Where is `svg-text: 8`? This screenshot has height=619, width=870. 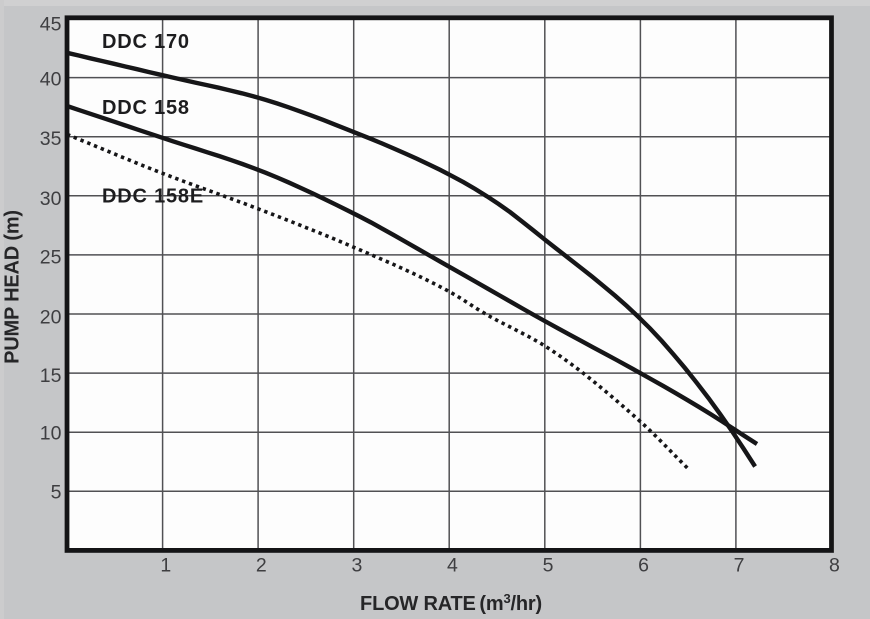
svg-text: 8 is located at coordinates (834, 566).